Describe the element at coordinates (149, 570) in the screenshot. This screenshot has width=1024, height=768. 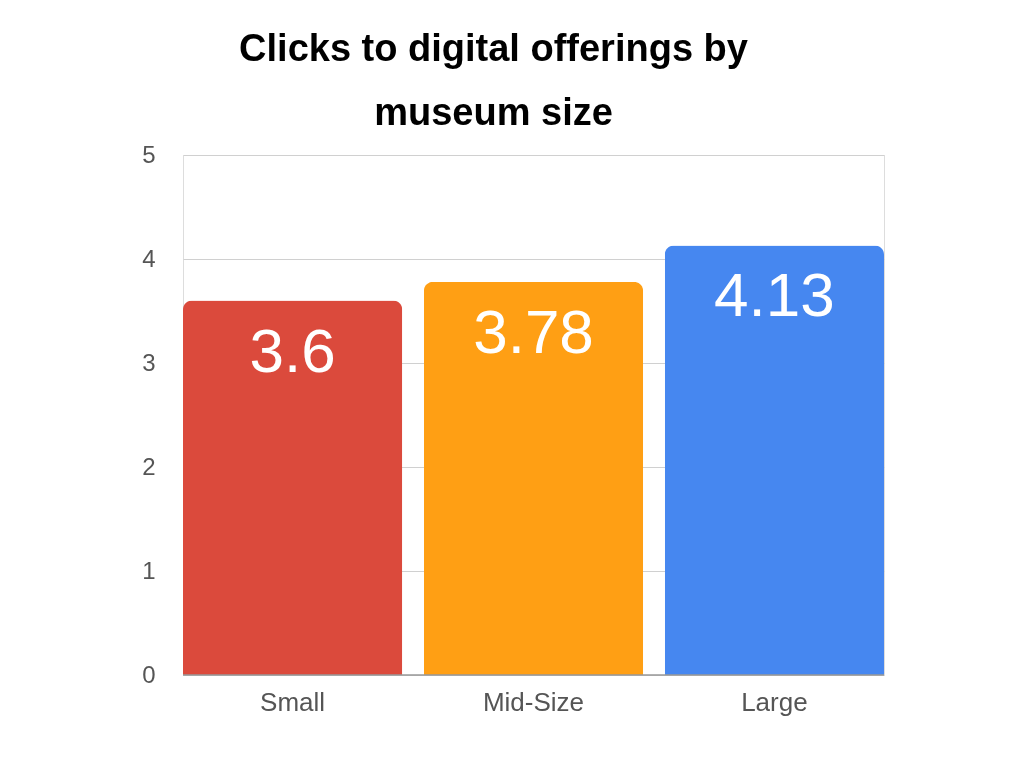
I see `y-tick-label: 1` at that location.